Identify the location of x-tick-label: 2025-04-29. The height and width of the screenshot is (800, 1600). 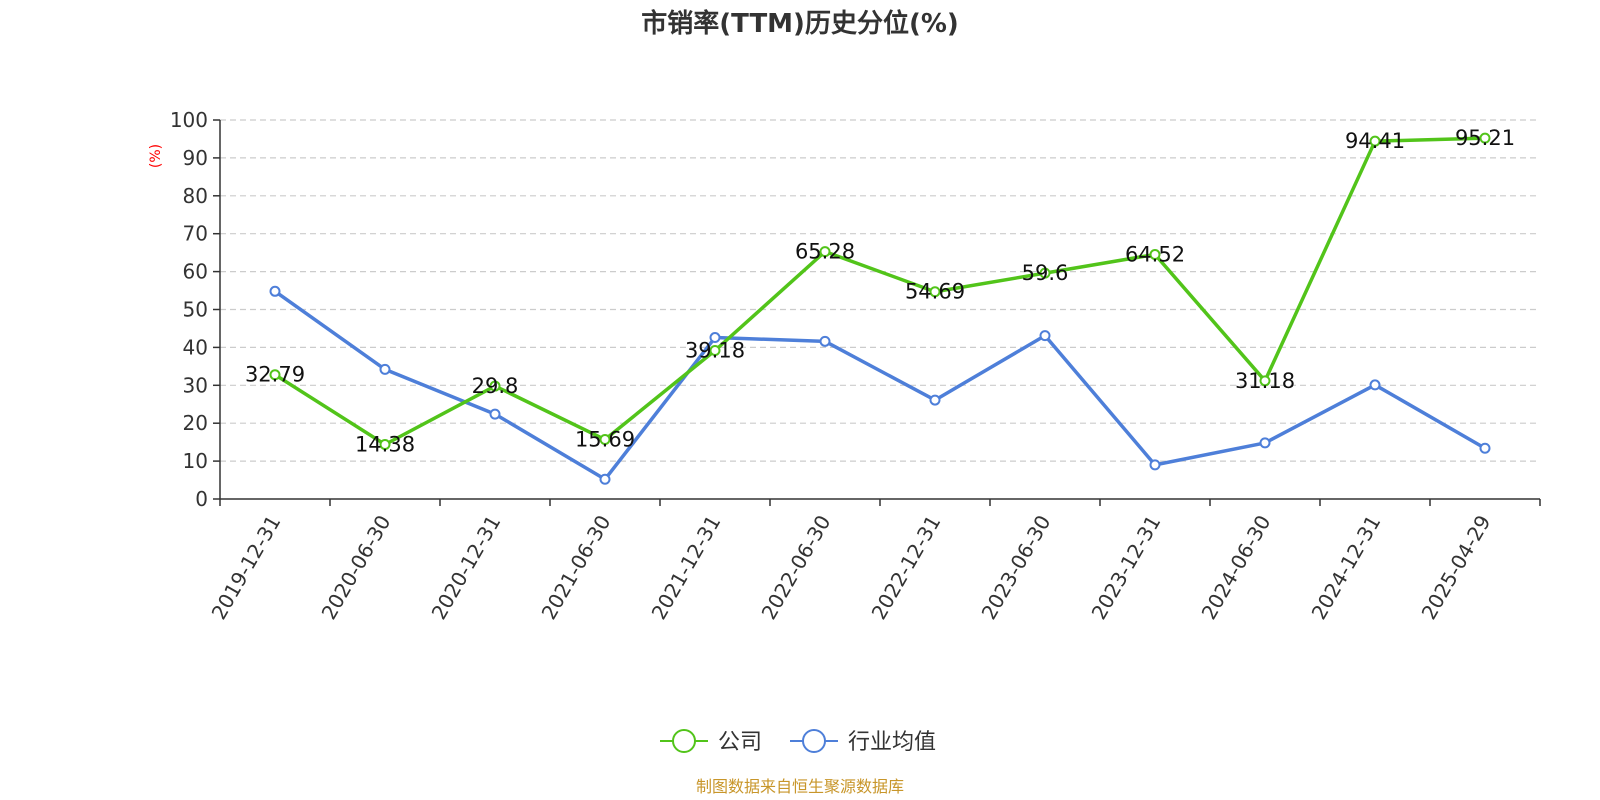
(1455, 567).